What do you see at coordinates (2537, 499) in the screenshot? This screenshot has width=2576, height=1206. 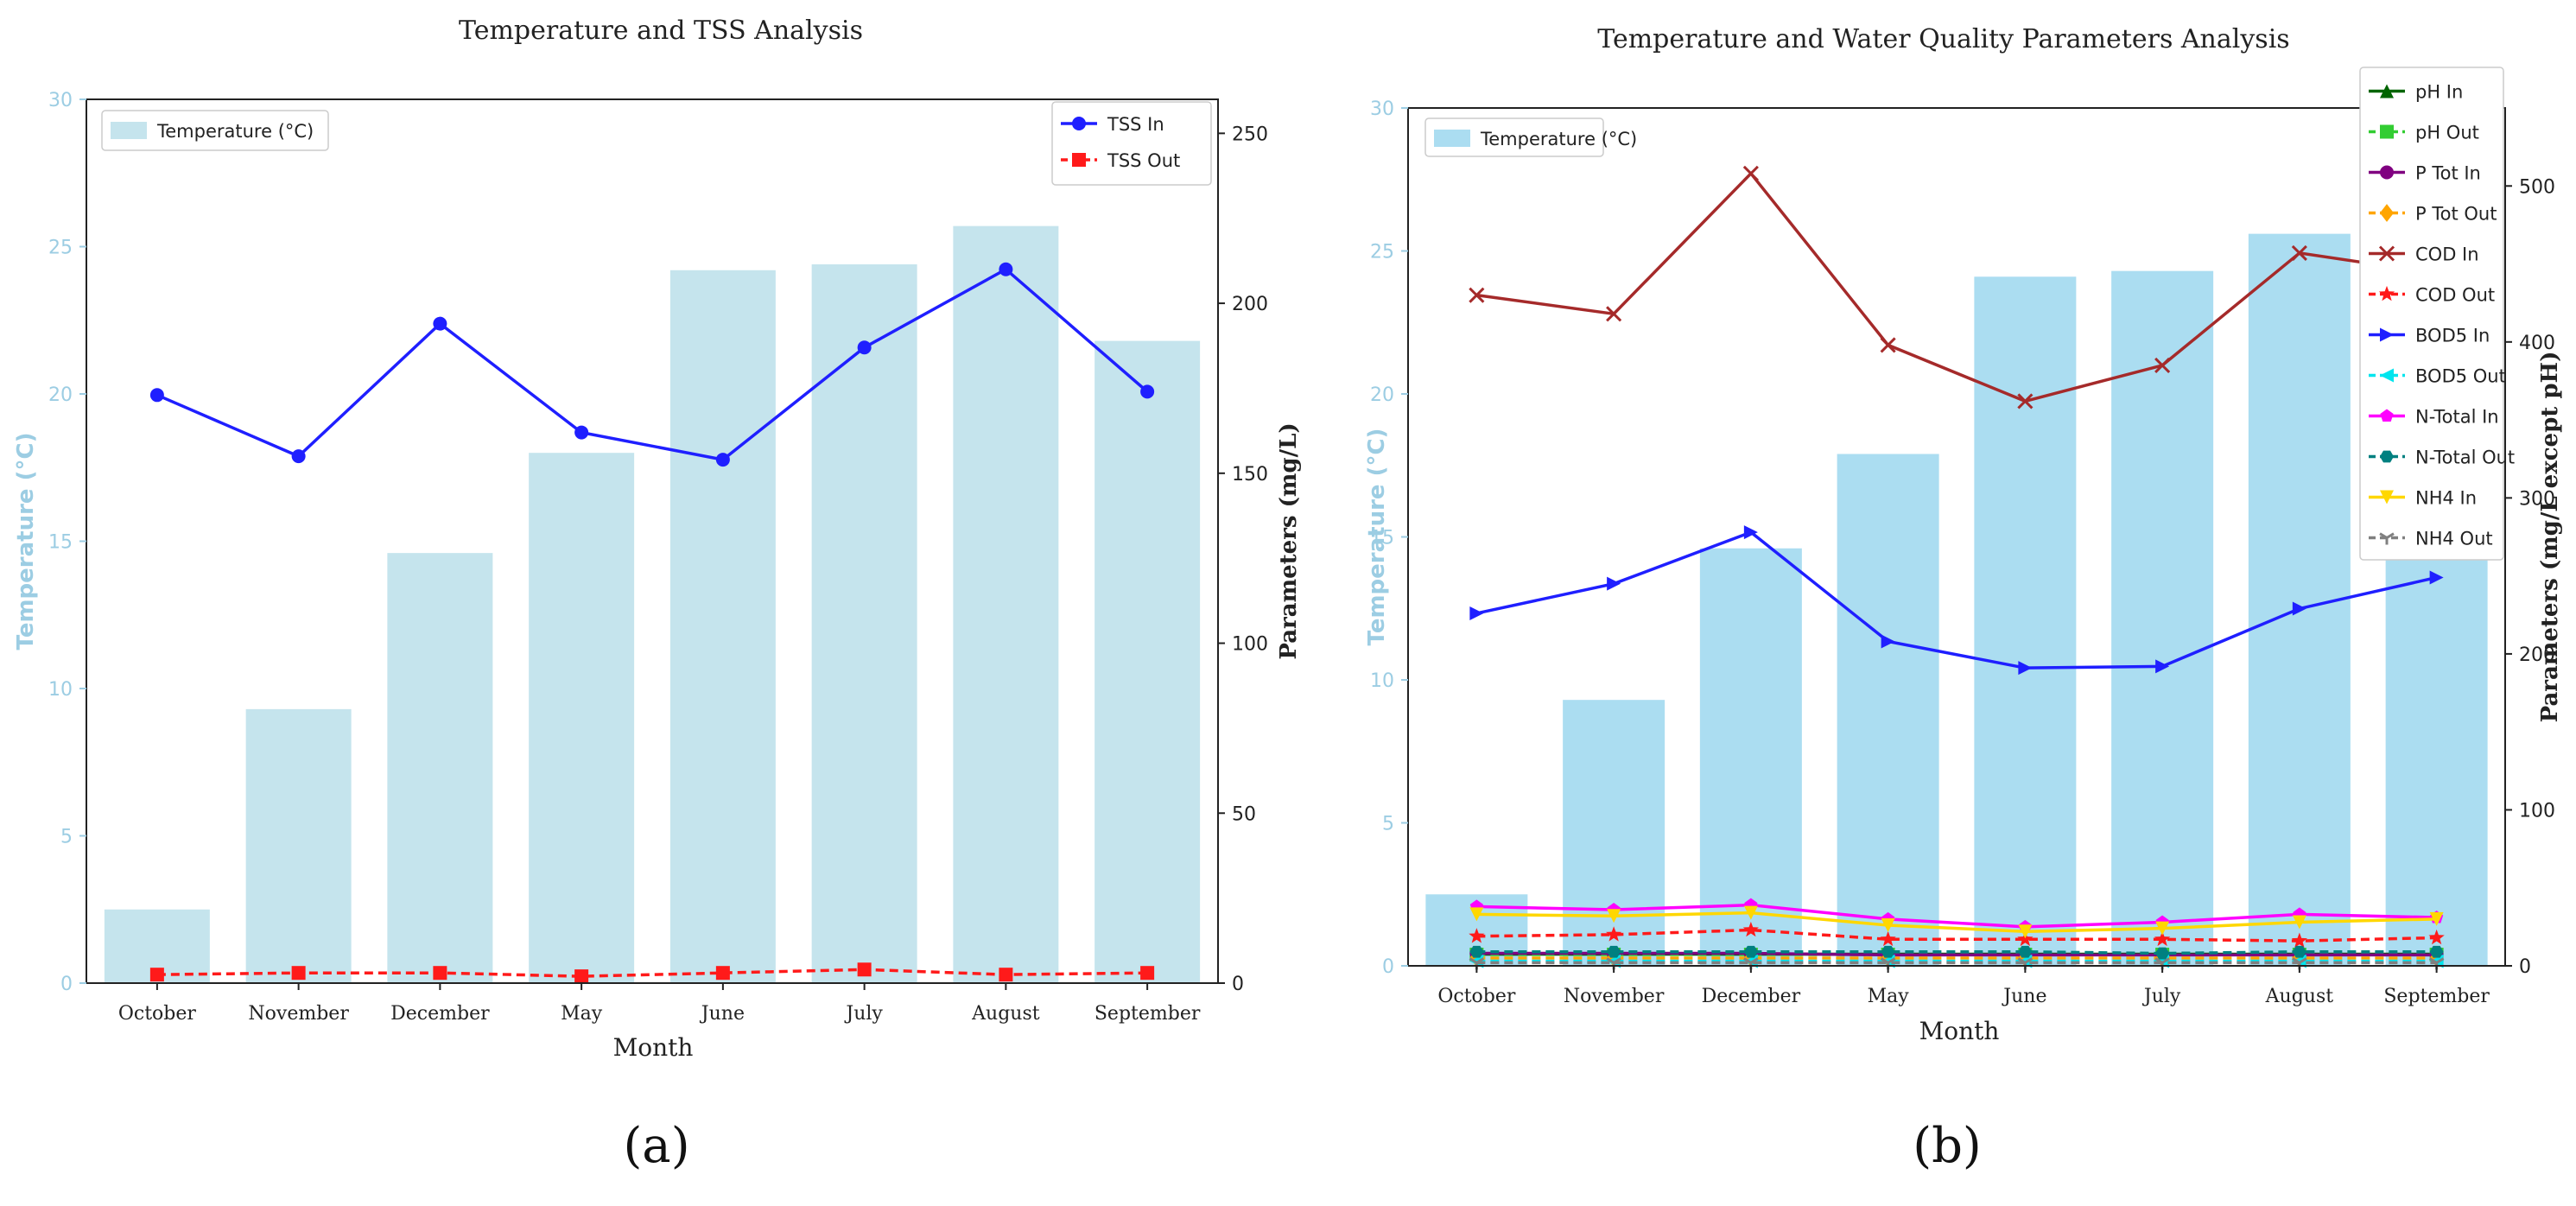 I see `chart-1-ytick-right-label: 300` at bounding box center [2537, 499].